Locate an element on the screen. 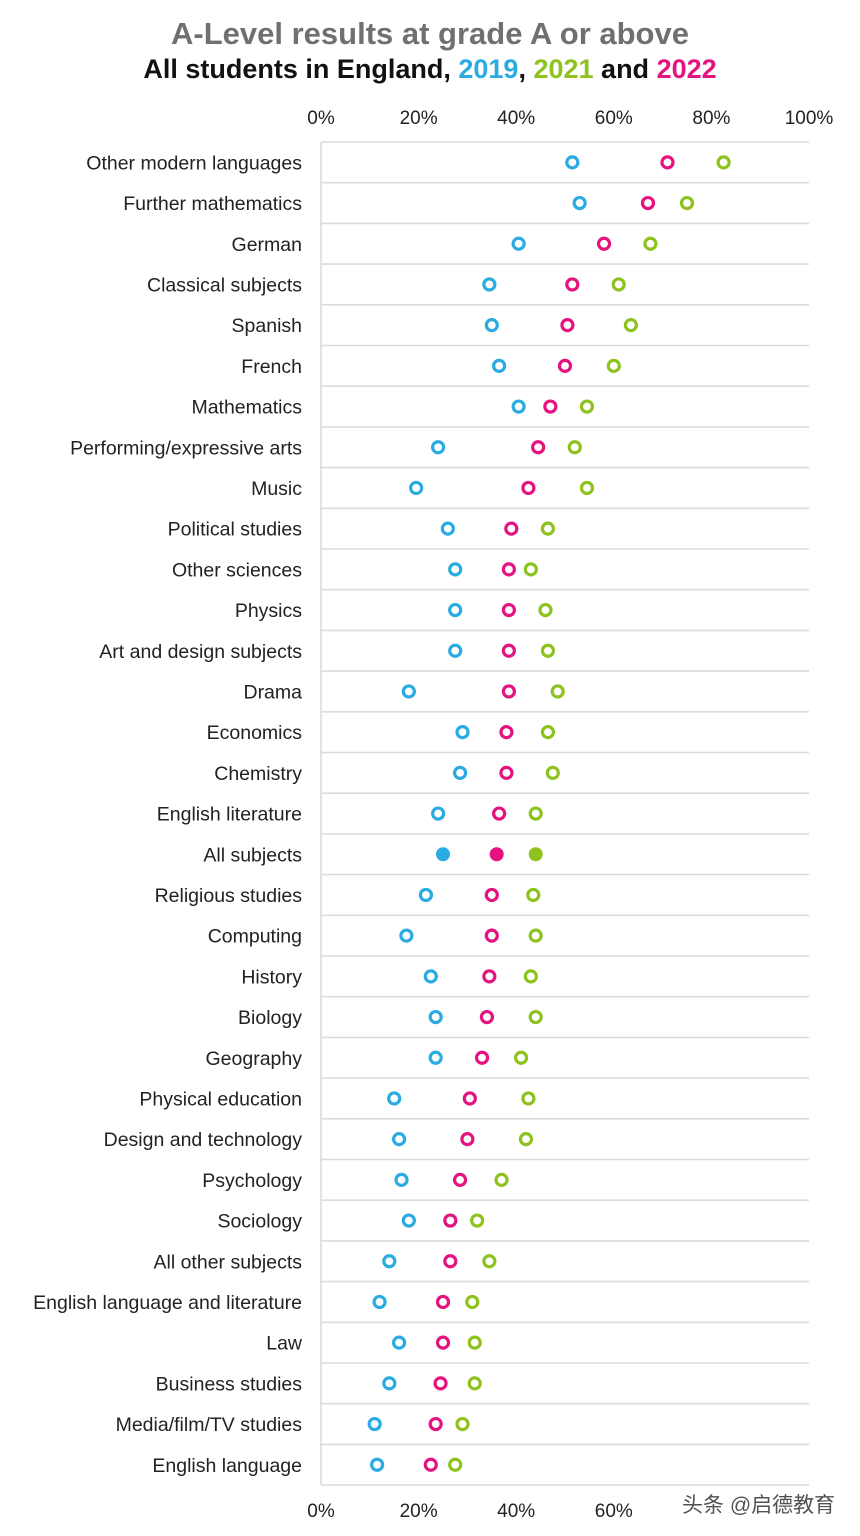 The width and height of the screenshot is (860, 1536). chart-title: A-Level results at grade A or above is located at coordinates (430, 33).